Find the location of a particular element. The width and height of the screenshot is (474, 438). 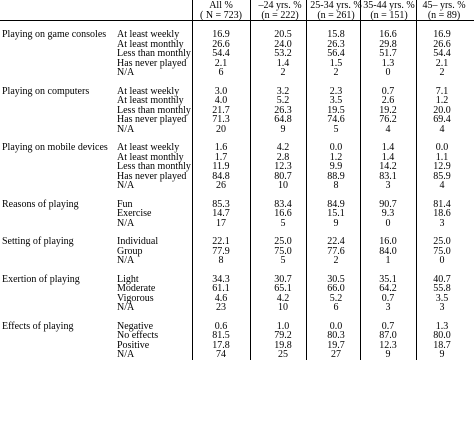

cell-45-plus: 1.1 is located at coordinates (442, 157).